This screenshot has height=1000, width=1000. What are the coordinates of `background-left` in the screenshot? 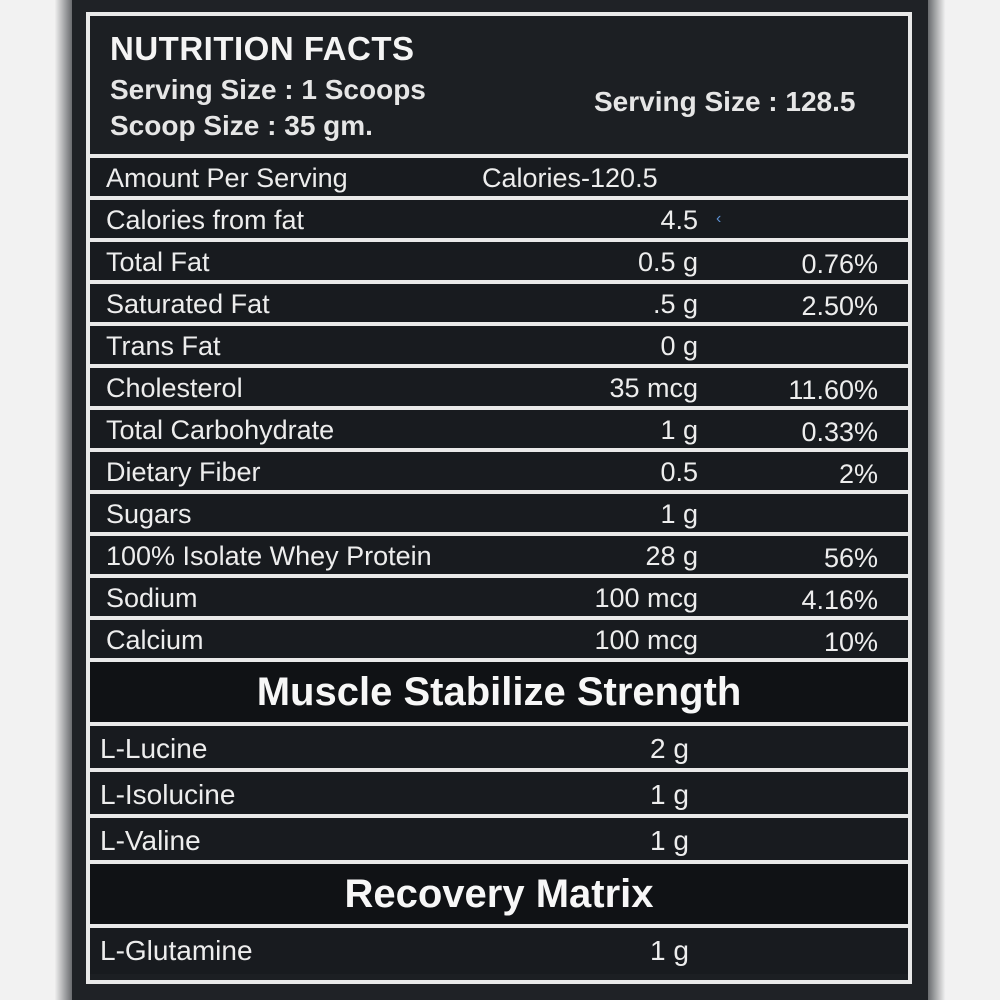 It's located at (39, 500).